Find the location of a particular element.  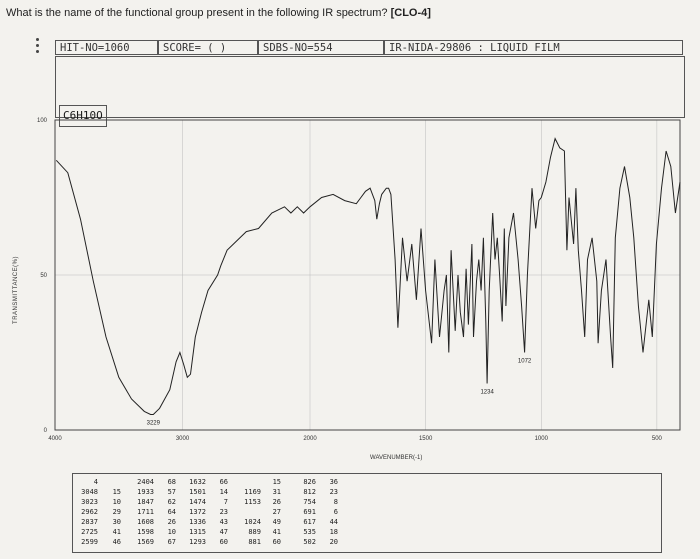

y-tick-label: 50 is located at coordinates (43, 276).